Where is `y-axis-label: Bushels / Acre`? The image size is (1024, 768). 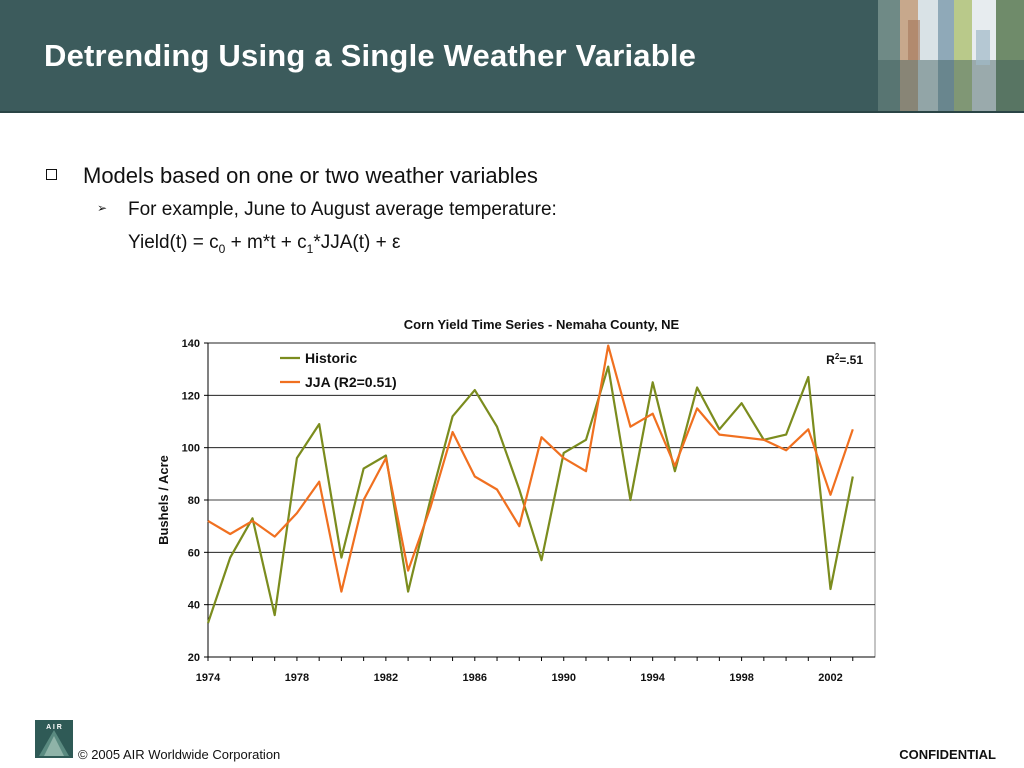
y-axis-label: Bushels / Acre is located at coordinates (163, 500).